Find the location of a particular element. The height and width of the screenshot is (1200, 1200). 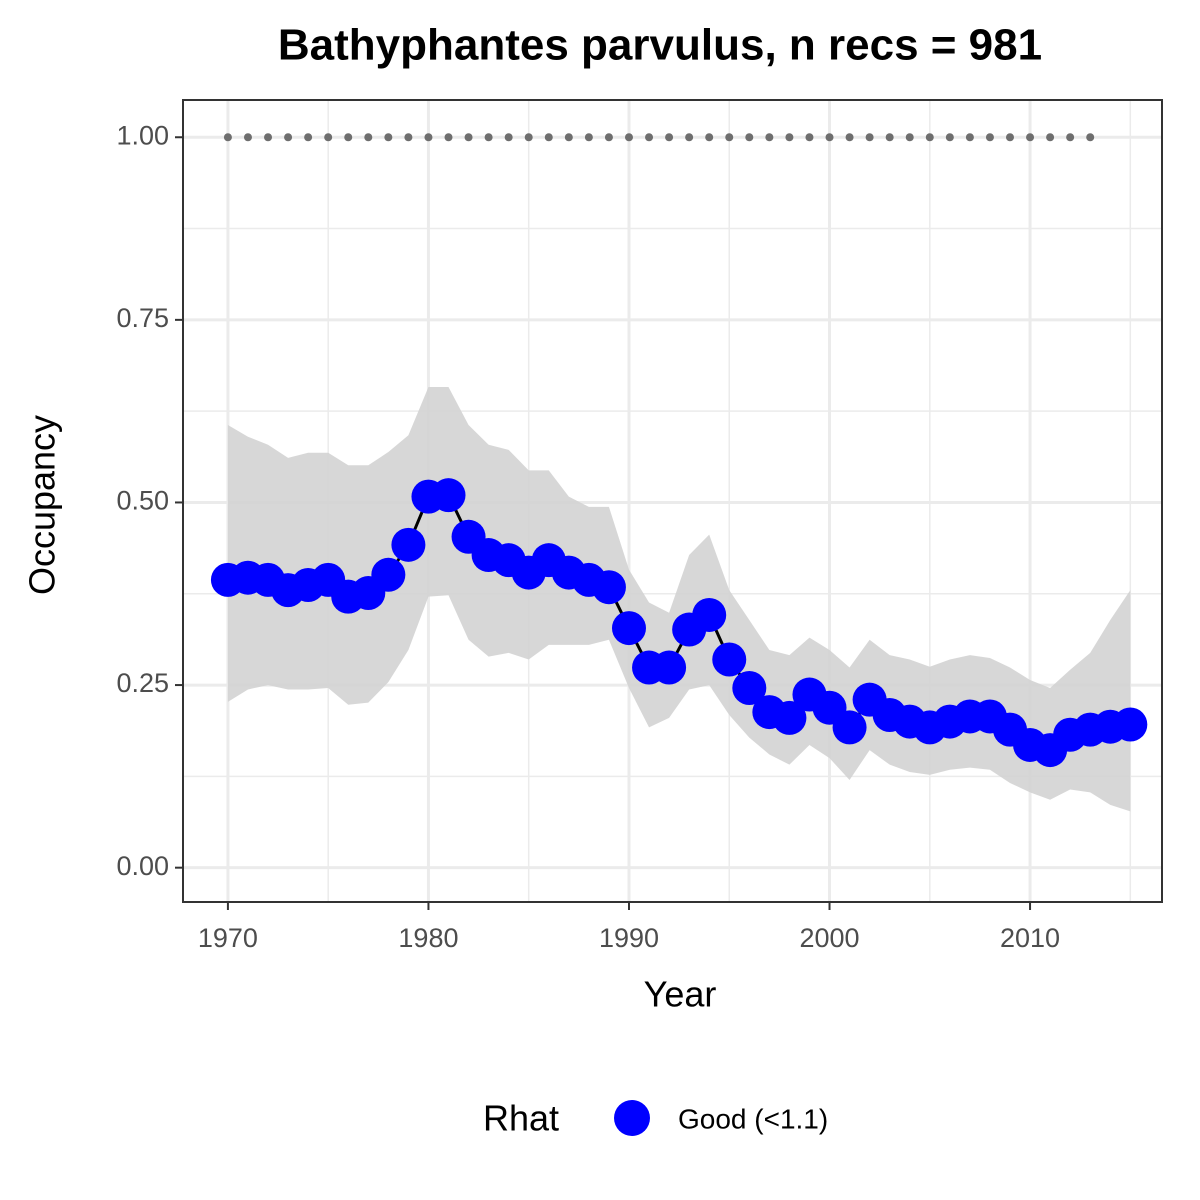

y-tick-label: 1.00 is located at coordinates (142, 135).